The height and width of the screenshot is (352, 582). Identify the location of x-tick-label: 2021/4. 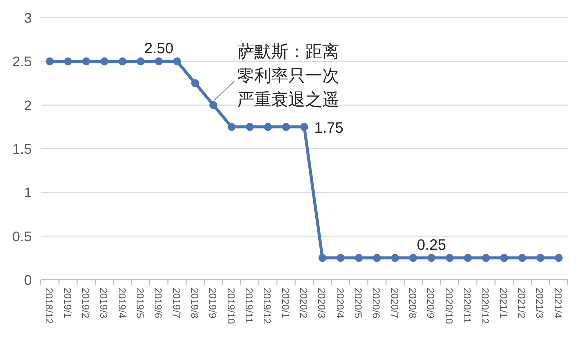
(557, 304).